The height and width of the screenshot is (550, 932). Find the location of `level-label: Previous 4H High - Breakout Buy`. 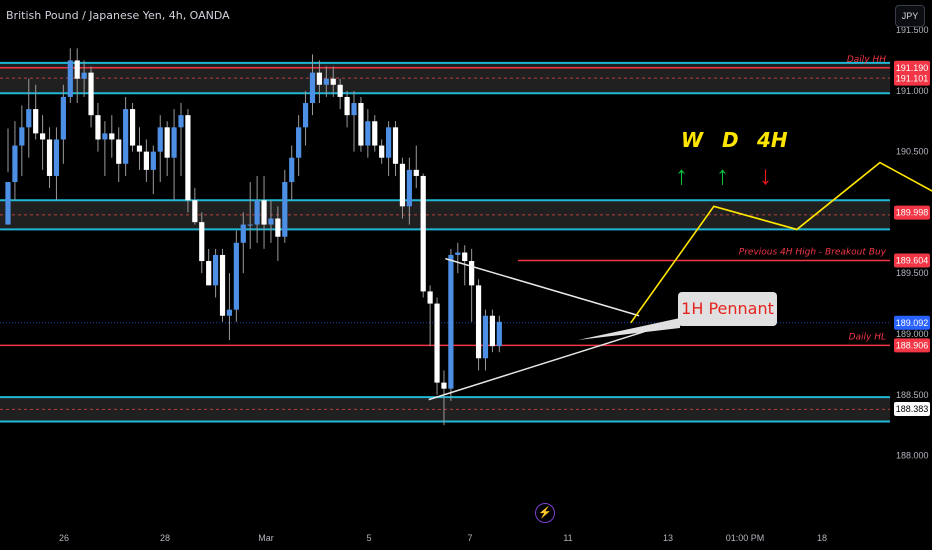

level-label: Previous 4H High - Breakout Buy is located at coordinates (813, 253).